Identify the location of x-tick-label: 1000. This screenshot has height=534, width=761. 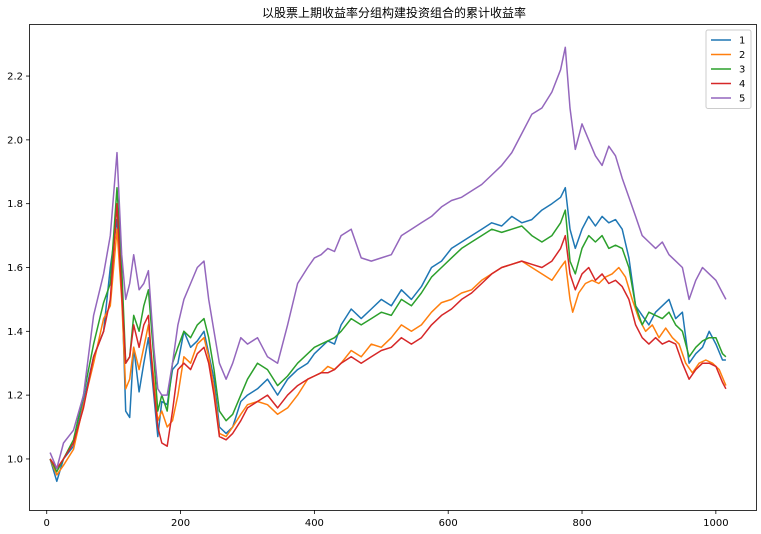
(715, 523).